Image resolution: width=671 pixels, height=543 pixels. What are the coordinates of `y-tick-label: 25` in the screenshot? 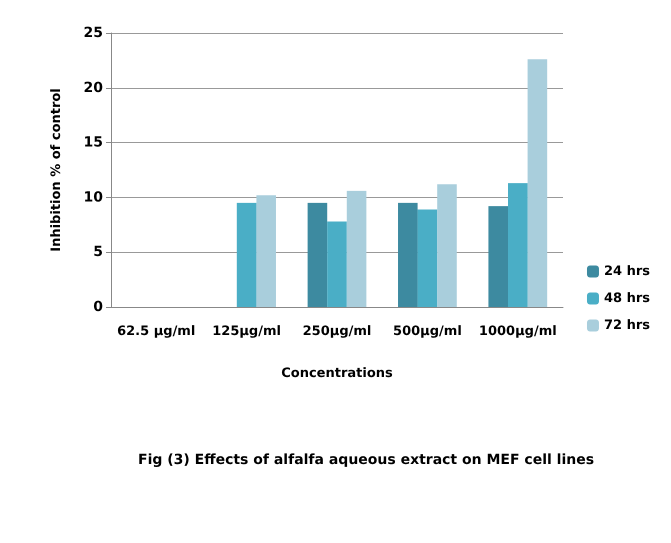 It's located at (93, 33).